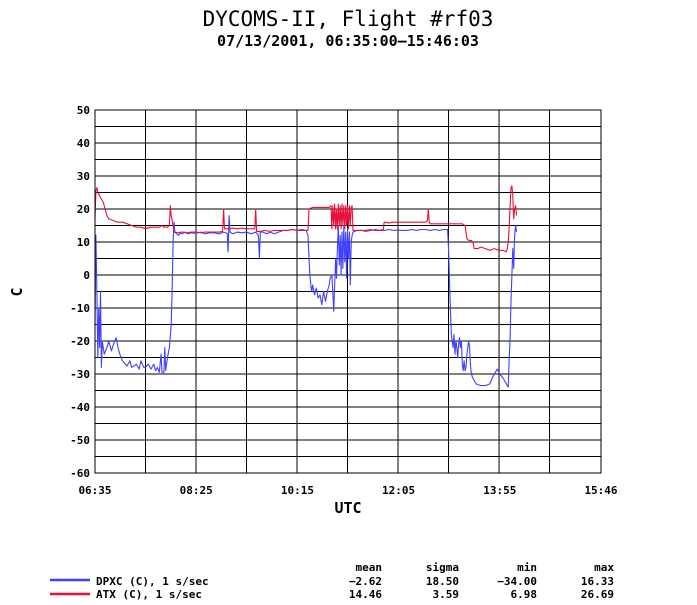  Describe the element at coordinates (94, 490) in the screenshot. I see `x-tick-label: 06:35` at that location.